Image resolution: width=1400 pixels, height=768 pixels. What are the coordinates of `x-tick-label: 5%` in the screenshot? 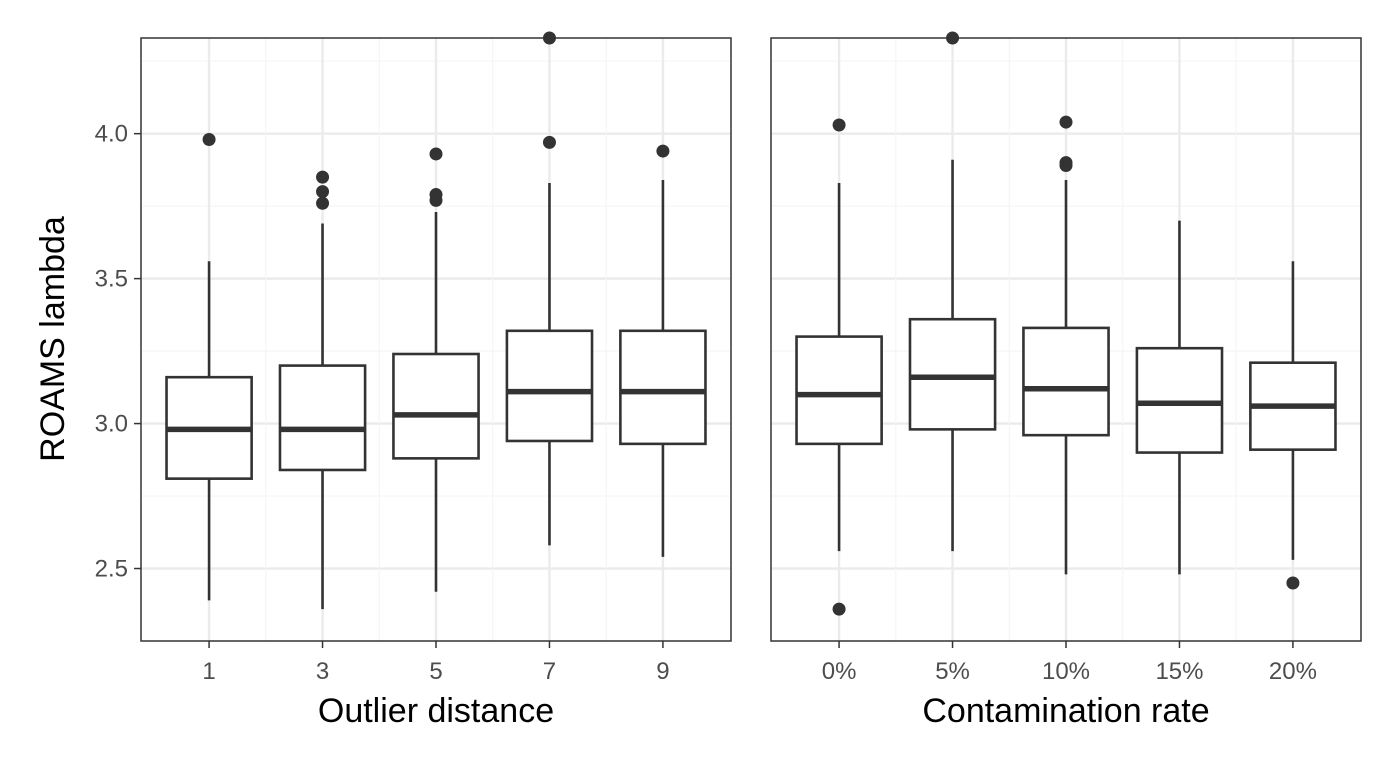 It's located at (952, 671).